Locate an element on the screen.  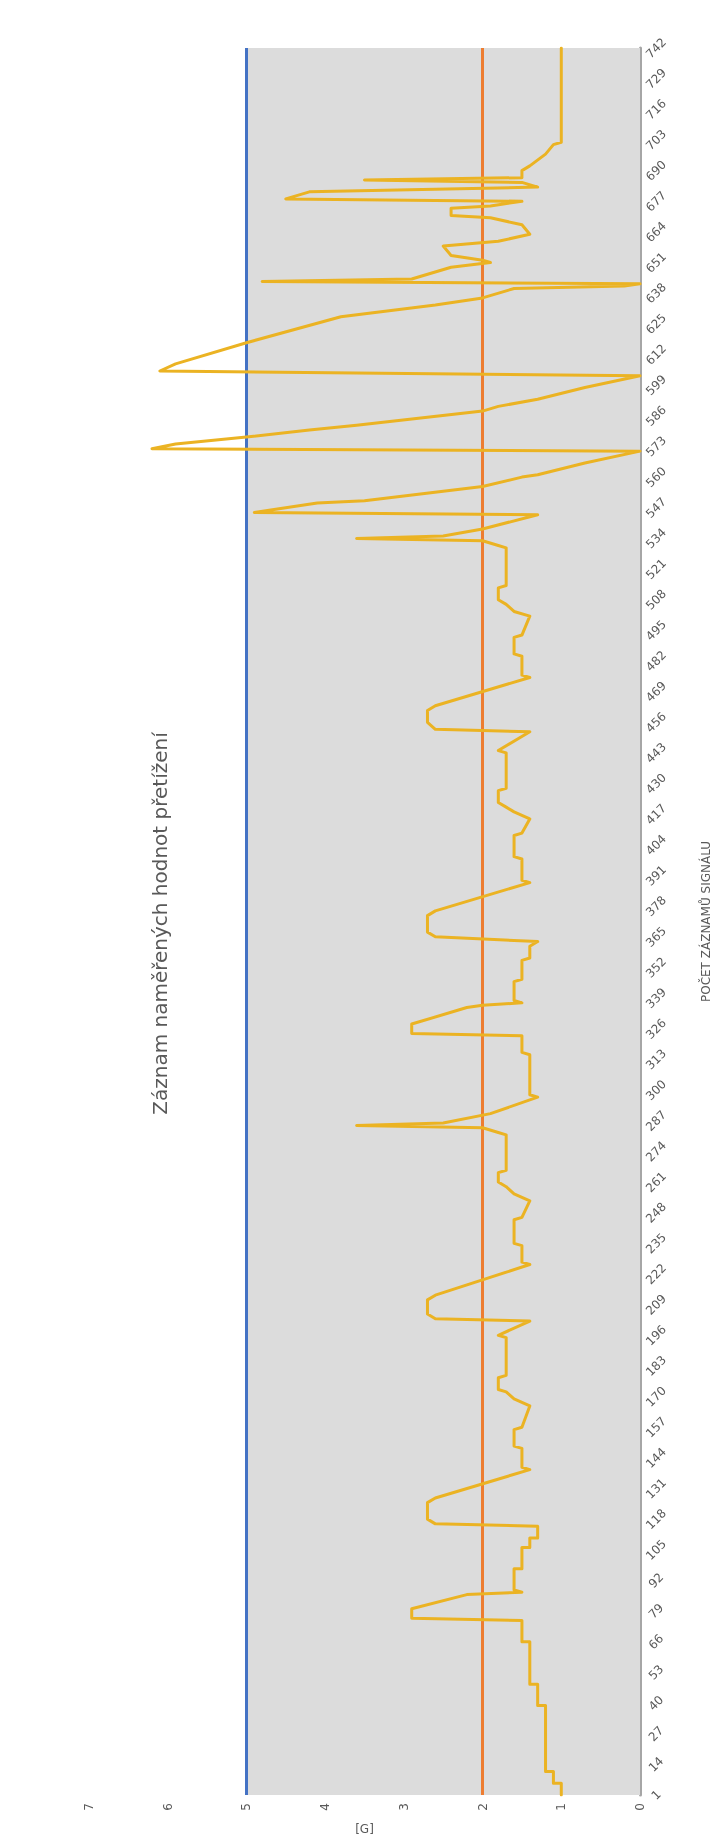
y-tick-label: 14 is located at coordinates (656, 1764).